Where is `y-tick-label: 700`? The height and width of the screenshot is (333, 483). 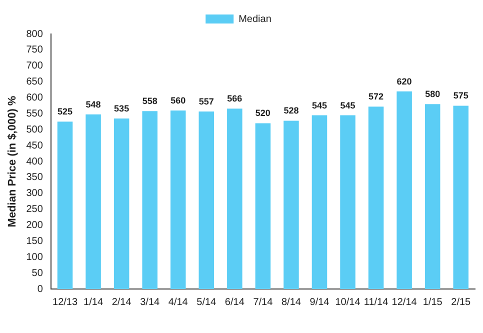 y-tick-label: 700 is located at coordinates (35, 66).